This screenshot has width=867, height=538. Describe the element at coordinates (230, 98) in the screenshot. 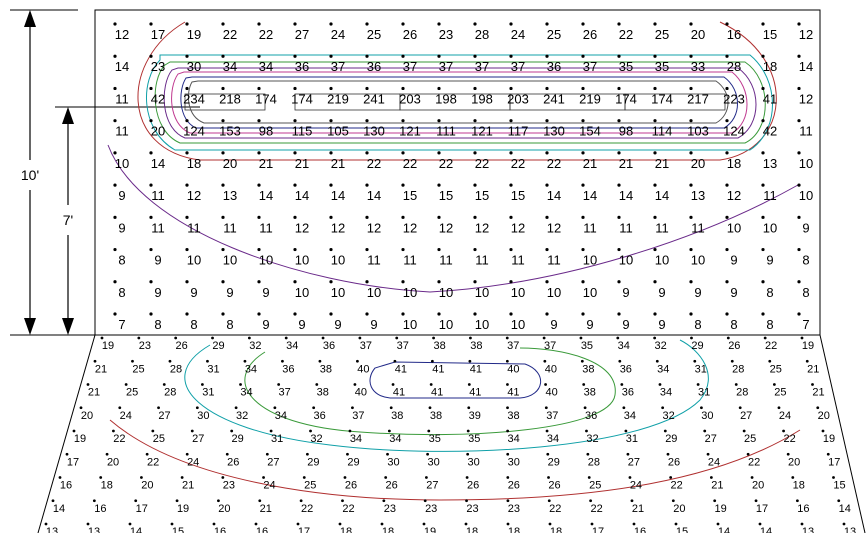

I see `wall-value: 218` at that location.